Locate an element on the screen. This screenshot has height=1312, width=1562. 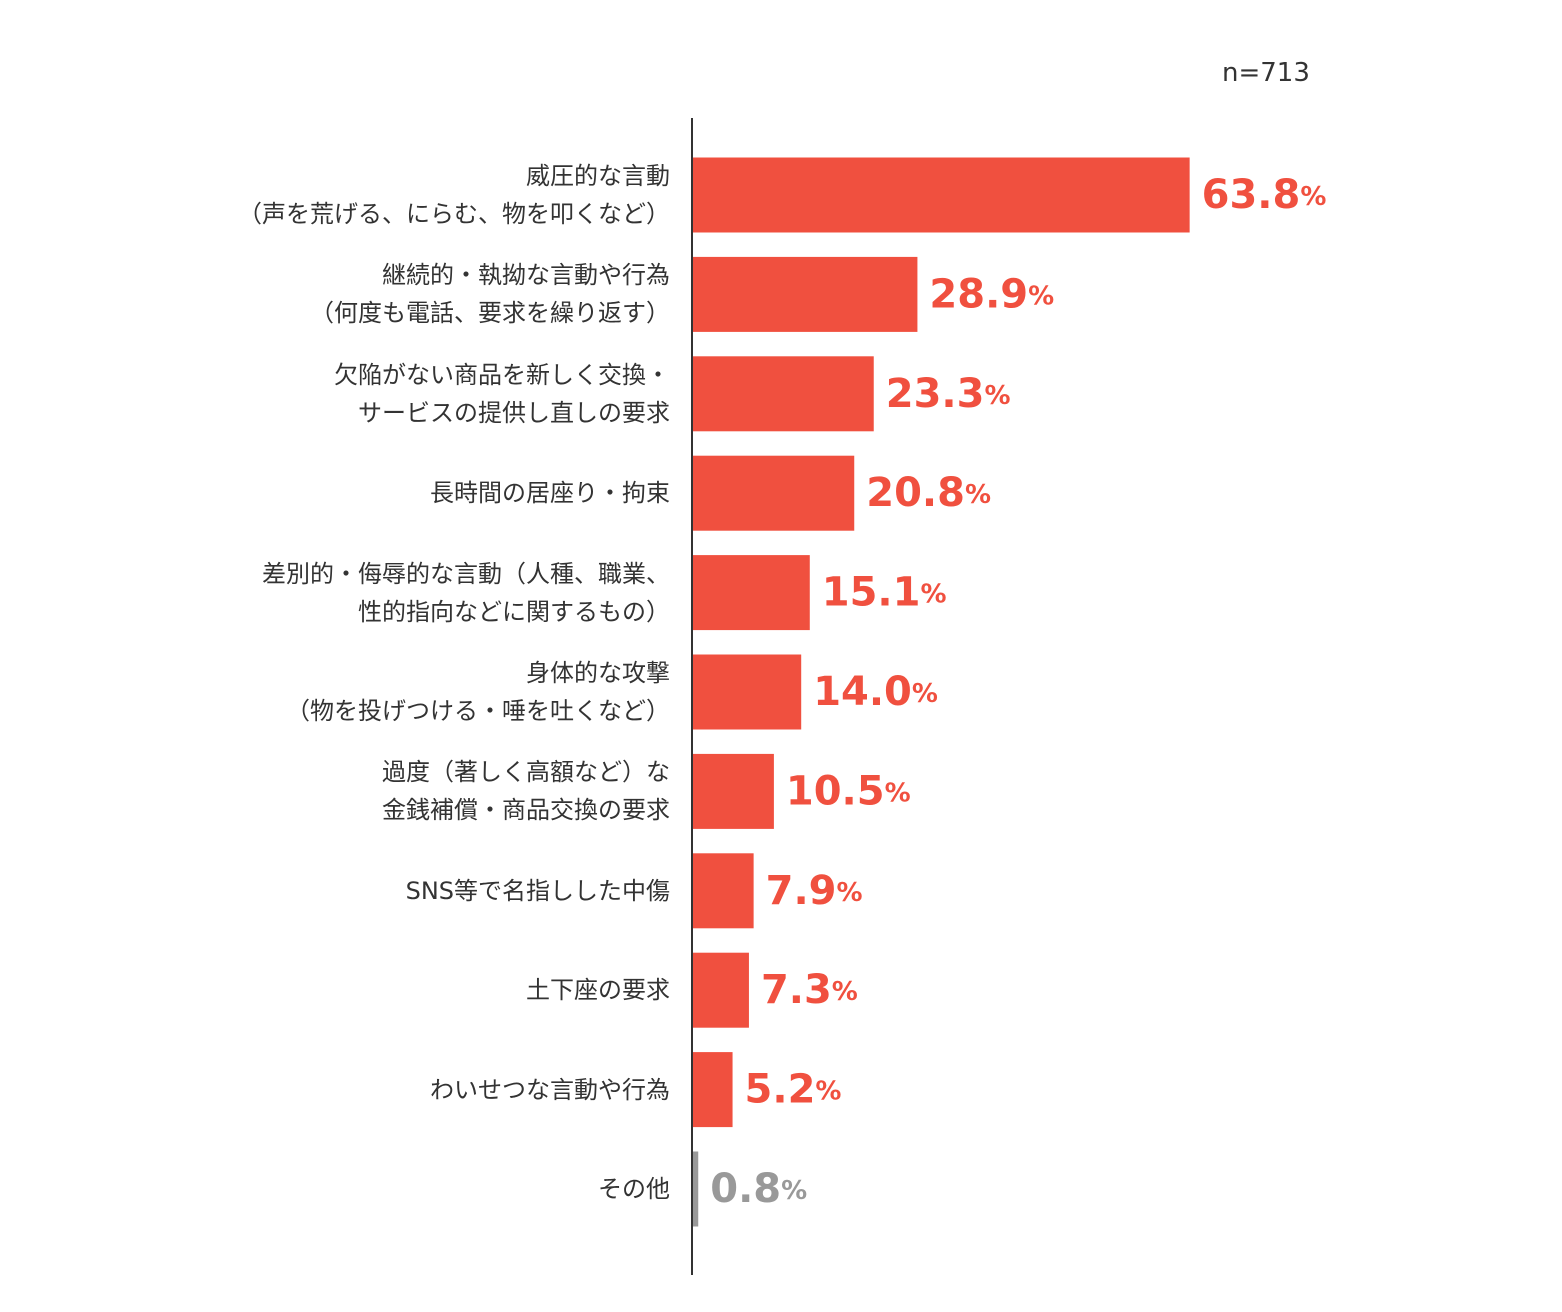
value-label: 0.8% is located at coordinates (758, 1189).